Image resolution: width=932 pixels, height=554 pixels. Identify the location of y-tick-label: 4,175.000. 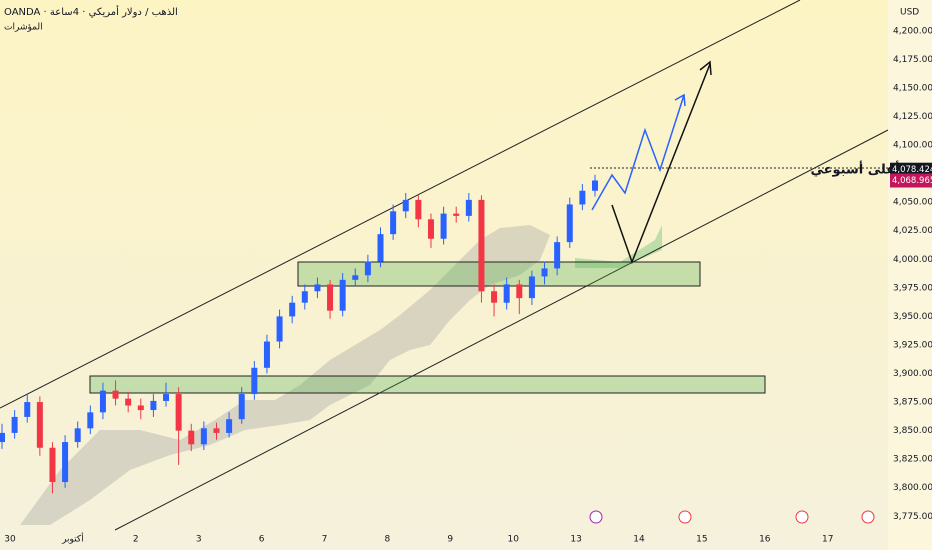
(912, 60).